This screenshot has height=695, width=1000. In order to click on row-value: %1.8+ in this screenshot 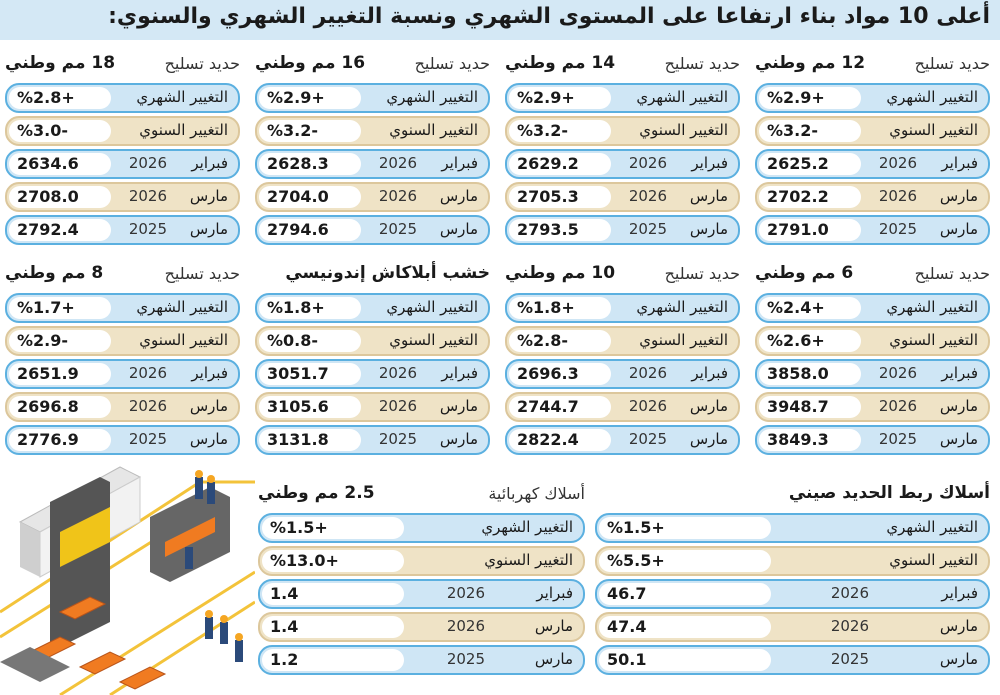, I will do `click(546, 307)`.